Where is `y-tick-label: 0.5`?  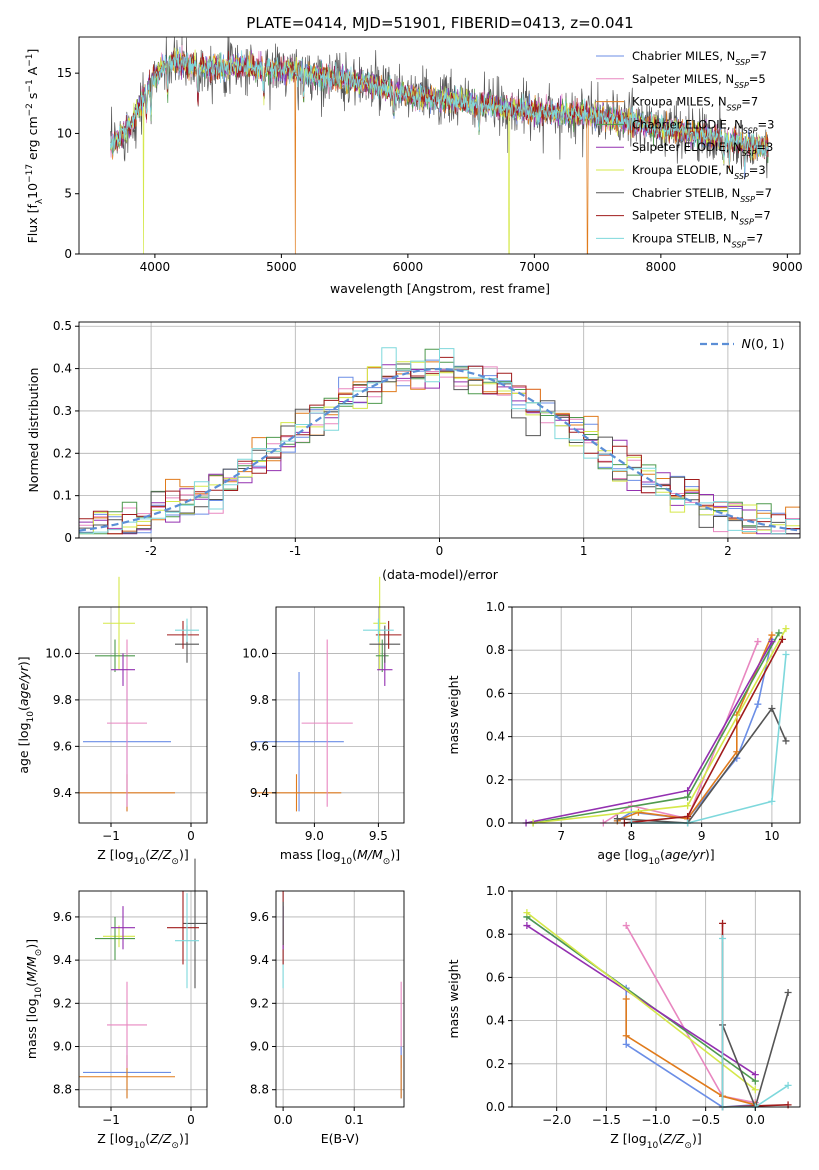 y-tick-label: 0.5 is located at coordinates (62, 326).